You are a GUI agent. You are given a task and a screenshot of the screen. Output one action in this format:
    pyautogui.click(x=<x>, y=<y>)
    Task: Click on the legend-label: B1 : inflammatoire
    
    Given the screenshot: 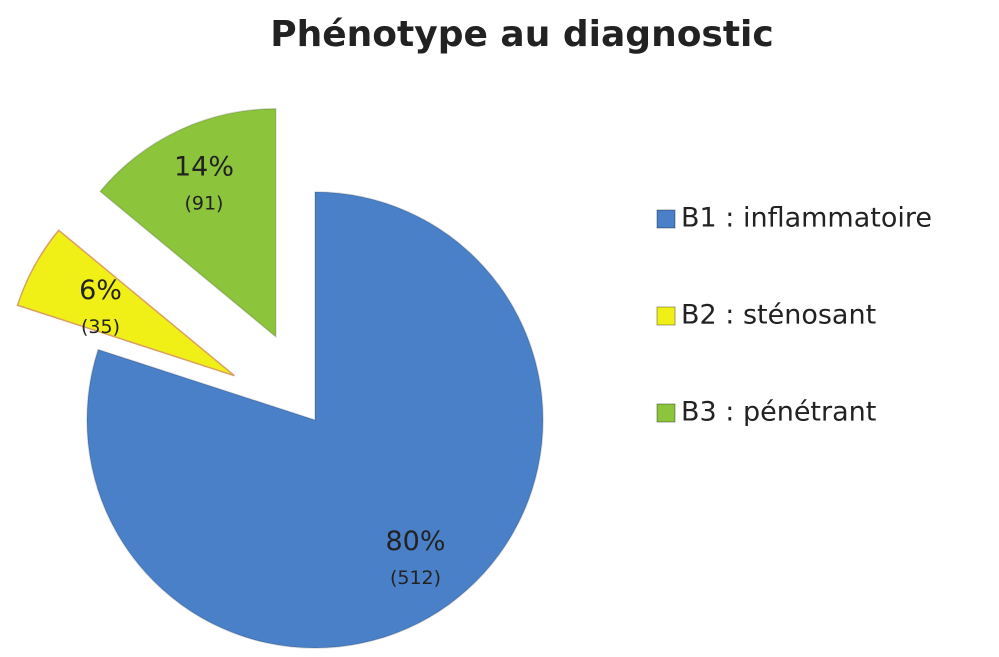 What is the action you would take?
    pyautogui.click(x=806, y=218)
    